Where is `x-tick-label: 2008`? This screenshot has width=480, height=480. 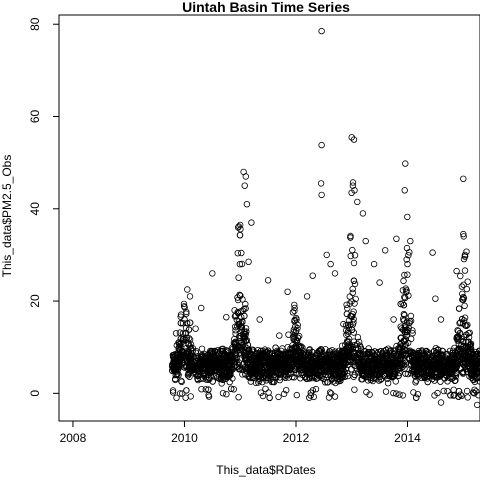 x-tick-label: 2008 is located at coordinates (73, 438).